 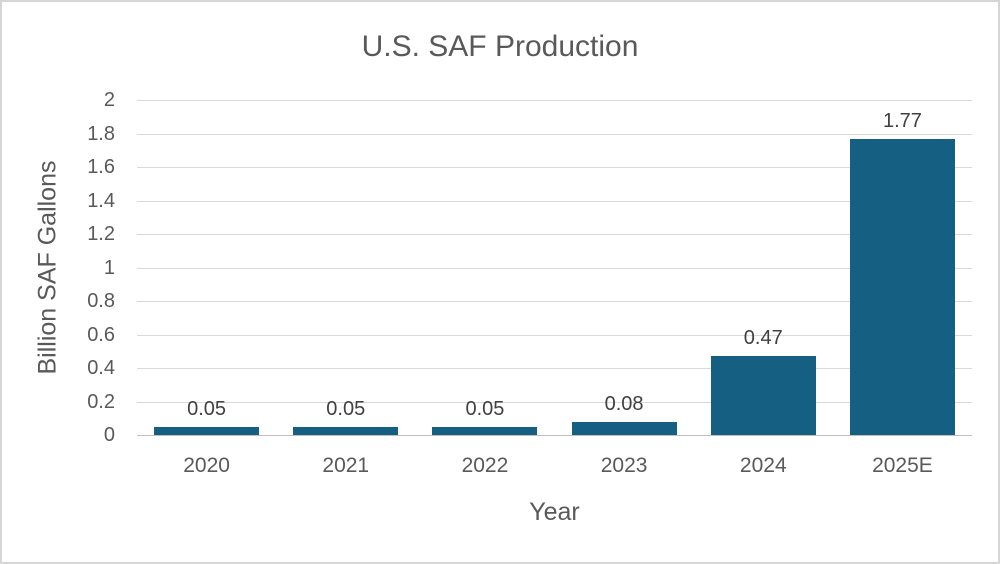 I want to click on bar-2020: 0.05, so click(x=207, y=416).